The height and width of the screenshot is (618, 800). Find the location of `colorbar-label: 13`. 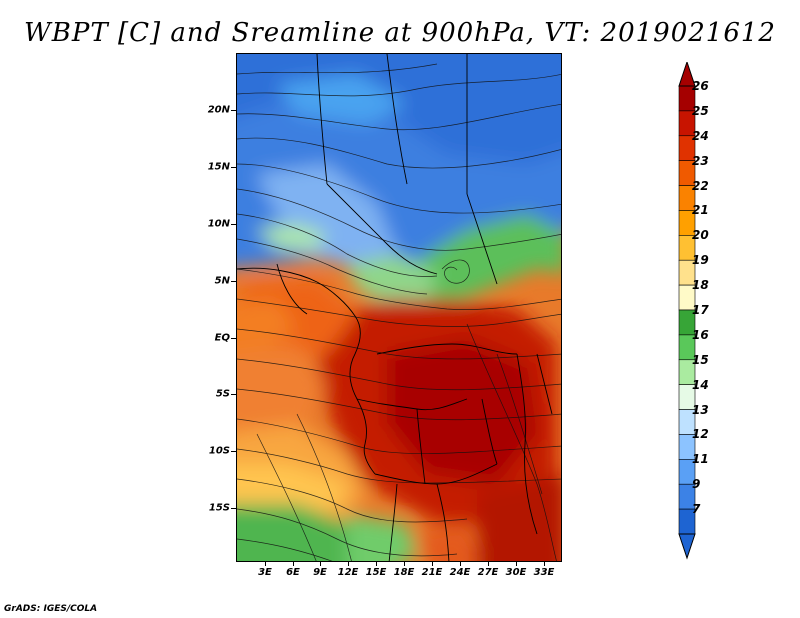

colorbar-label: 13 is located at coordinates (700, 409).